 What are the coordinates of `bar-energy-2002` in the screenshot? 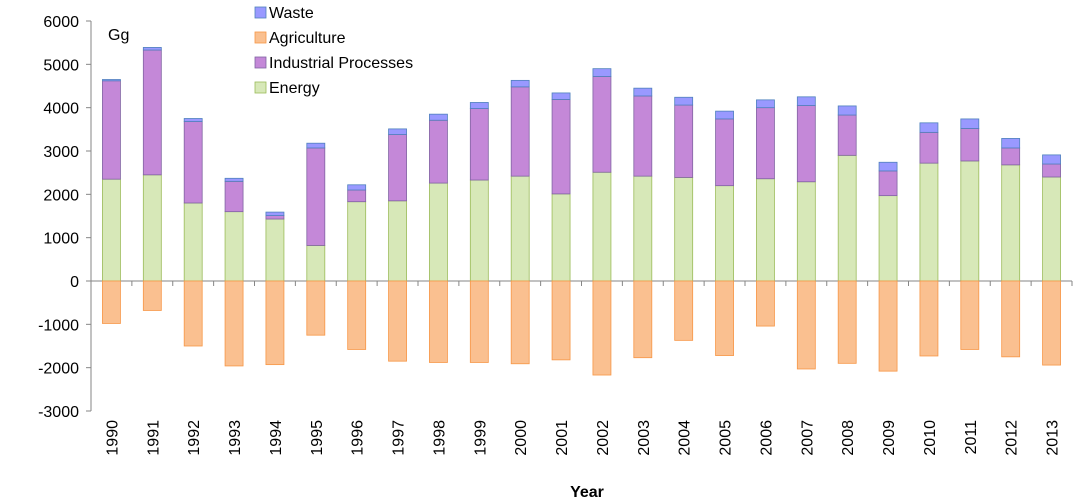 It's located at (602, 226).